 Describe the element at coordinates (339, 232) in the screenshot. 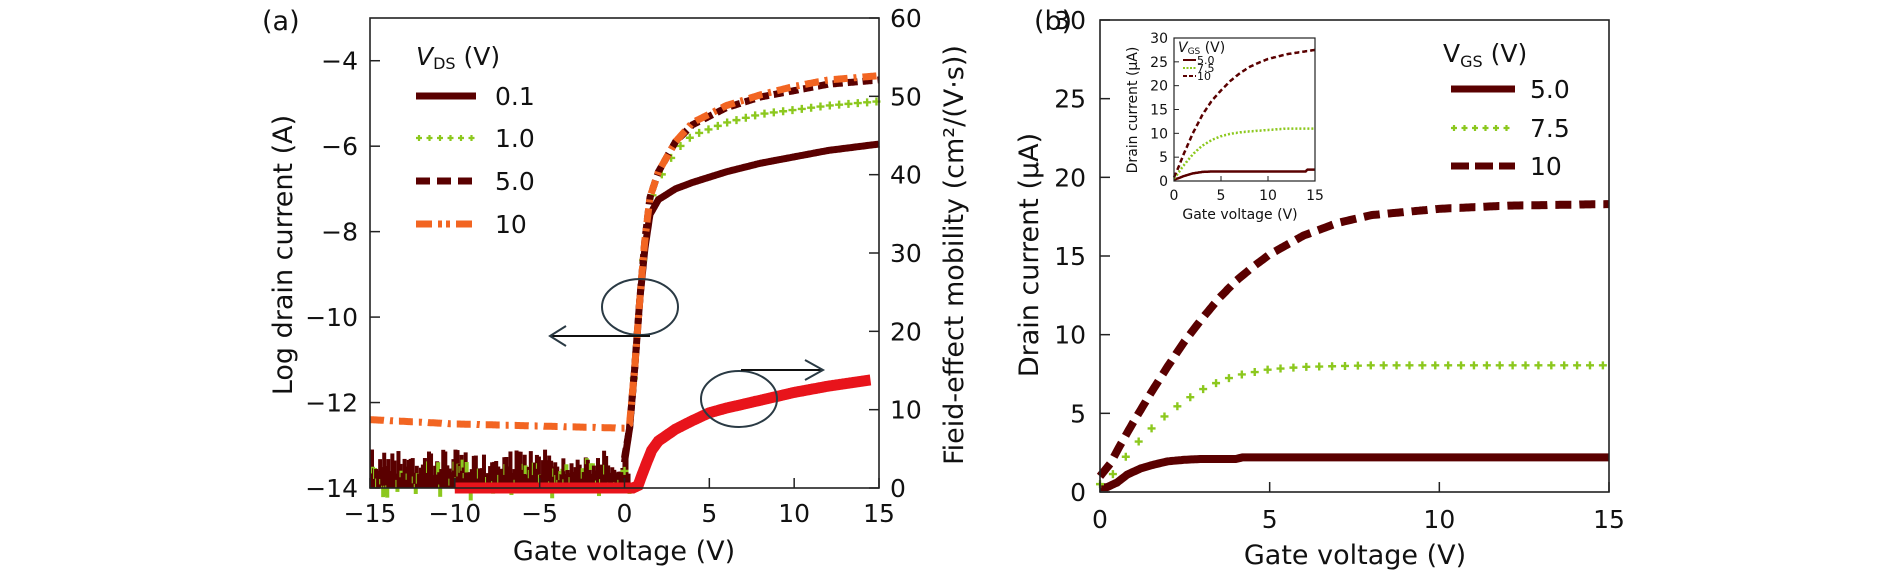

I see `y-tick-label: −8` at that location.